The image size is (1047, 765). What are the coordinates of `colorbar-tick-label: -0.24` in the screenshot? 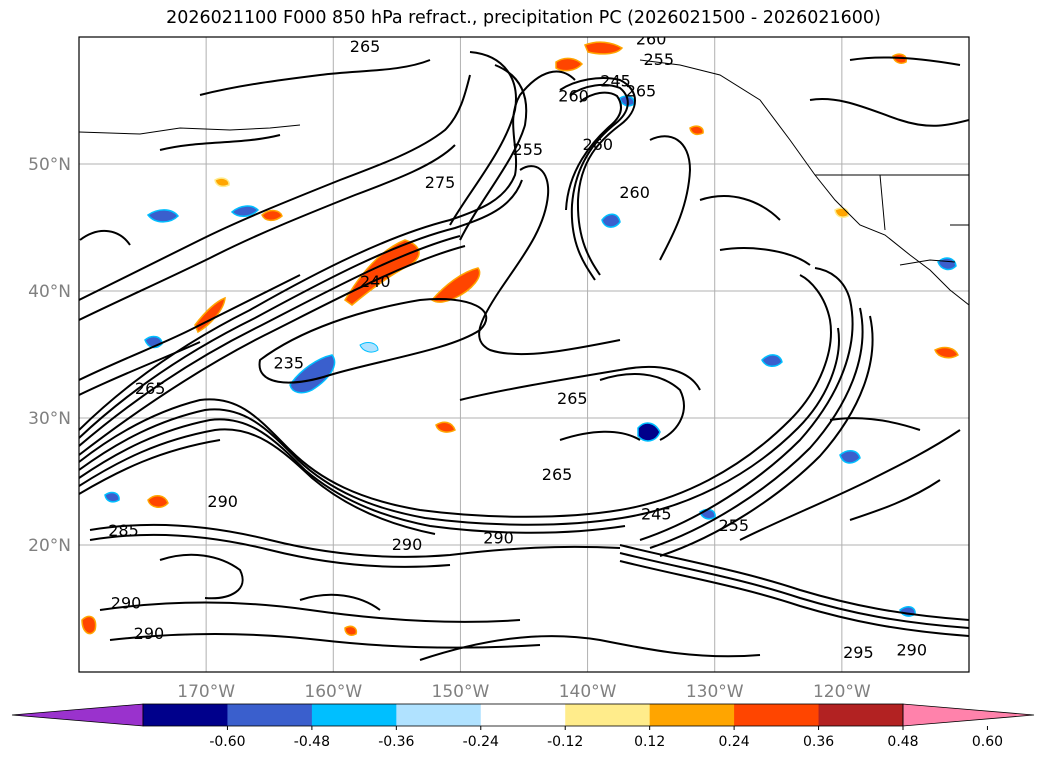 It's located at (481, 742).